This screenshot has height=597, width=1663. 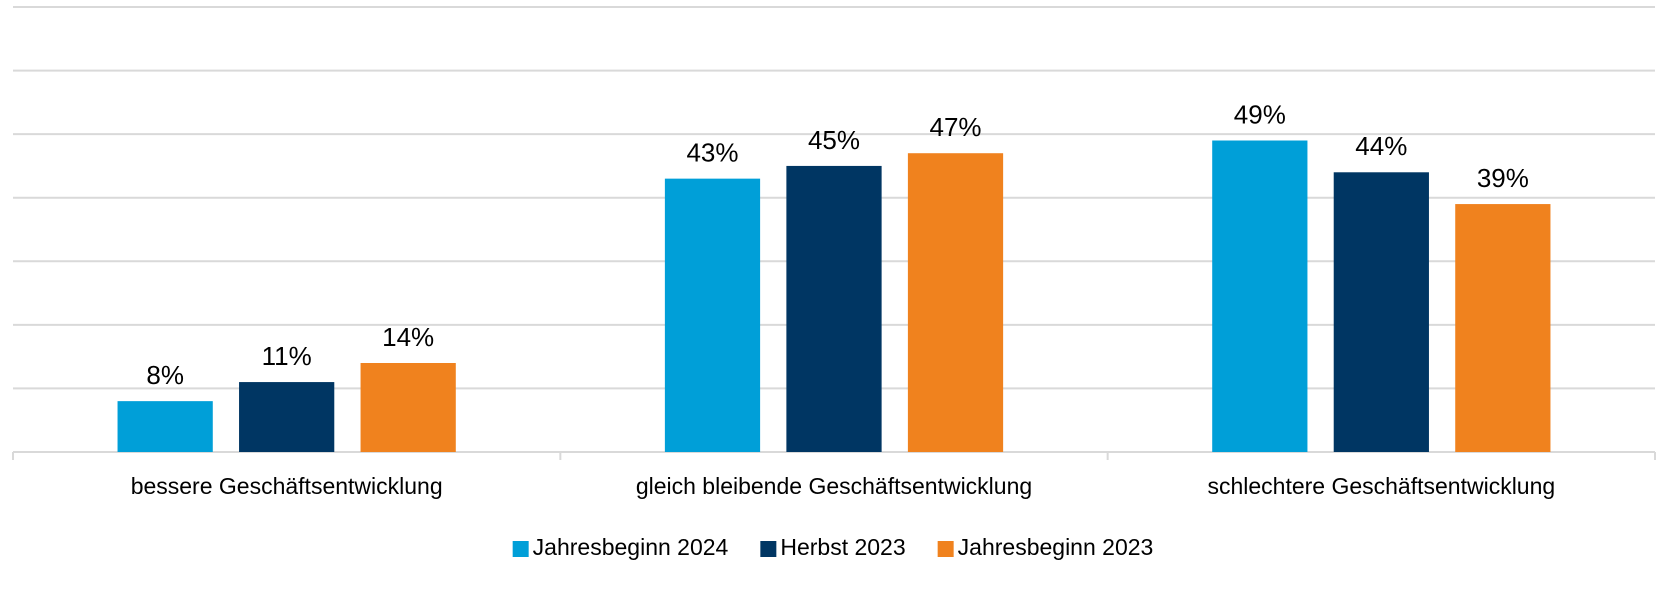 I want to click on legend-label: Herbst 2023, so click(x=842, y=547).